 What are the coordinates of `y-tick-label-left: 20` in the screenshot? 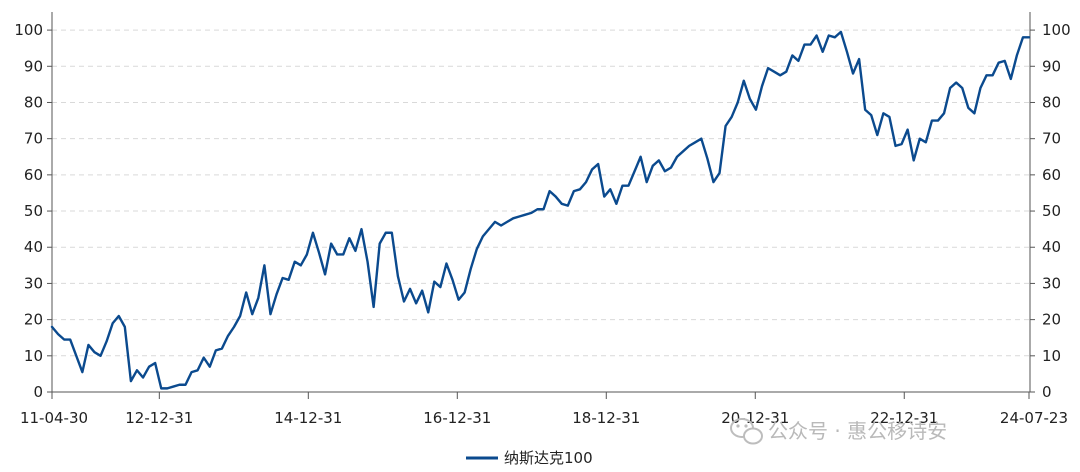 It's located at (33, 320).